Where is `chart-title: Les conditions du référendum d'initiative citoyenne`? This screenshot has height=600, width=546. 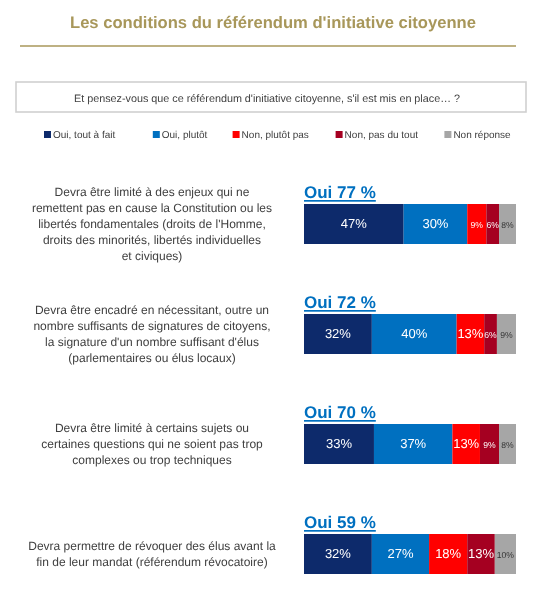
chart-title: Les conditions du référendum d'initiative citoyenne is located at coordinates (273, 22).